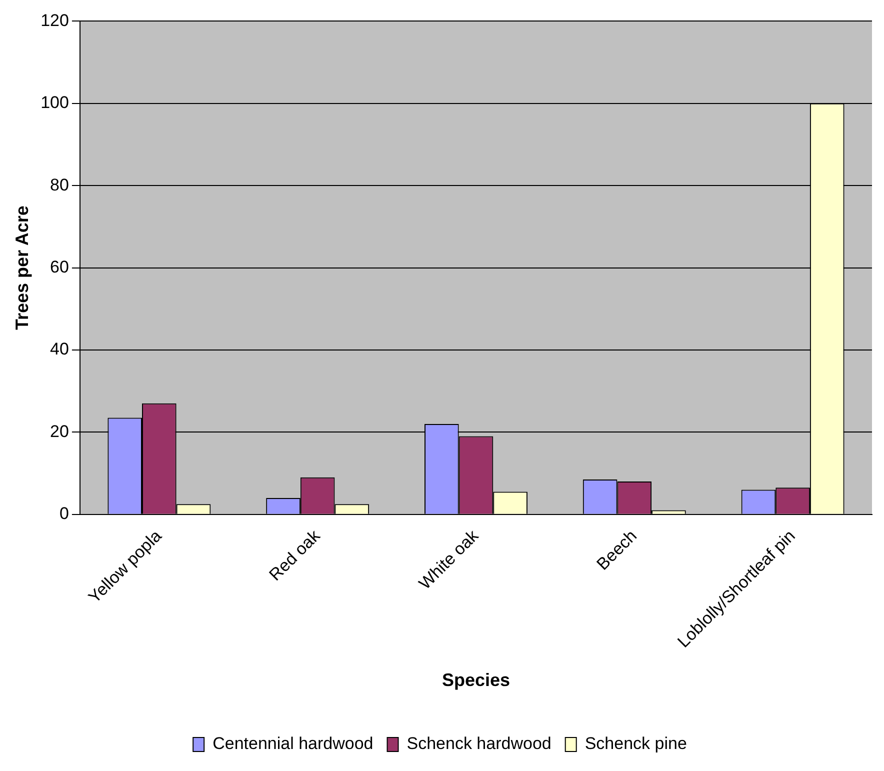  What do you see at coordinates (59, 184) in the screenshot?
I see `y-tick-label: 80` at bounding box center [59, 184].